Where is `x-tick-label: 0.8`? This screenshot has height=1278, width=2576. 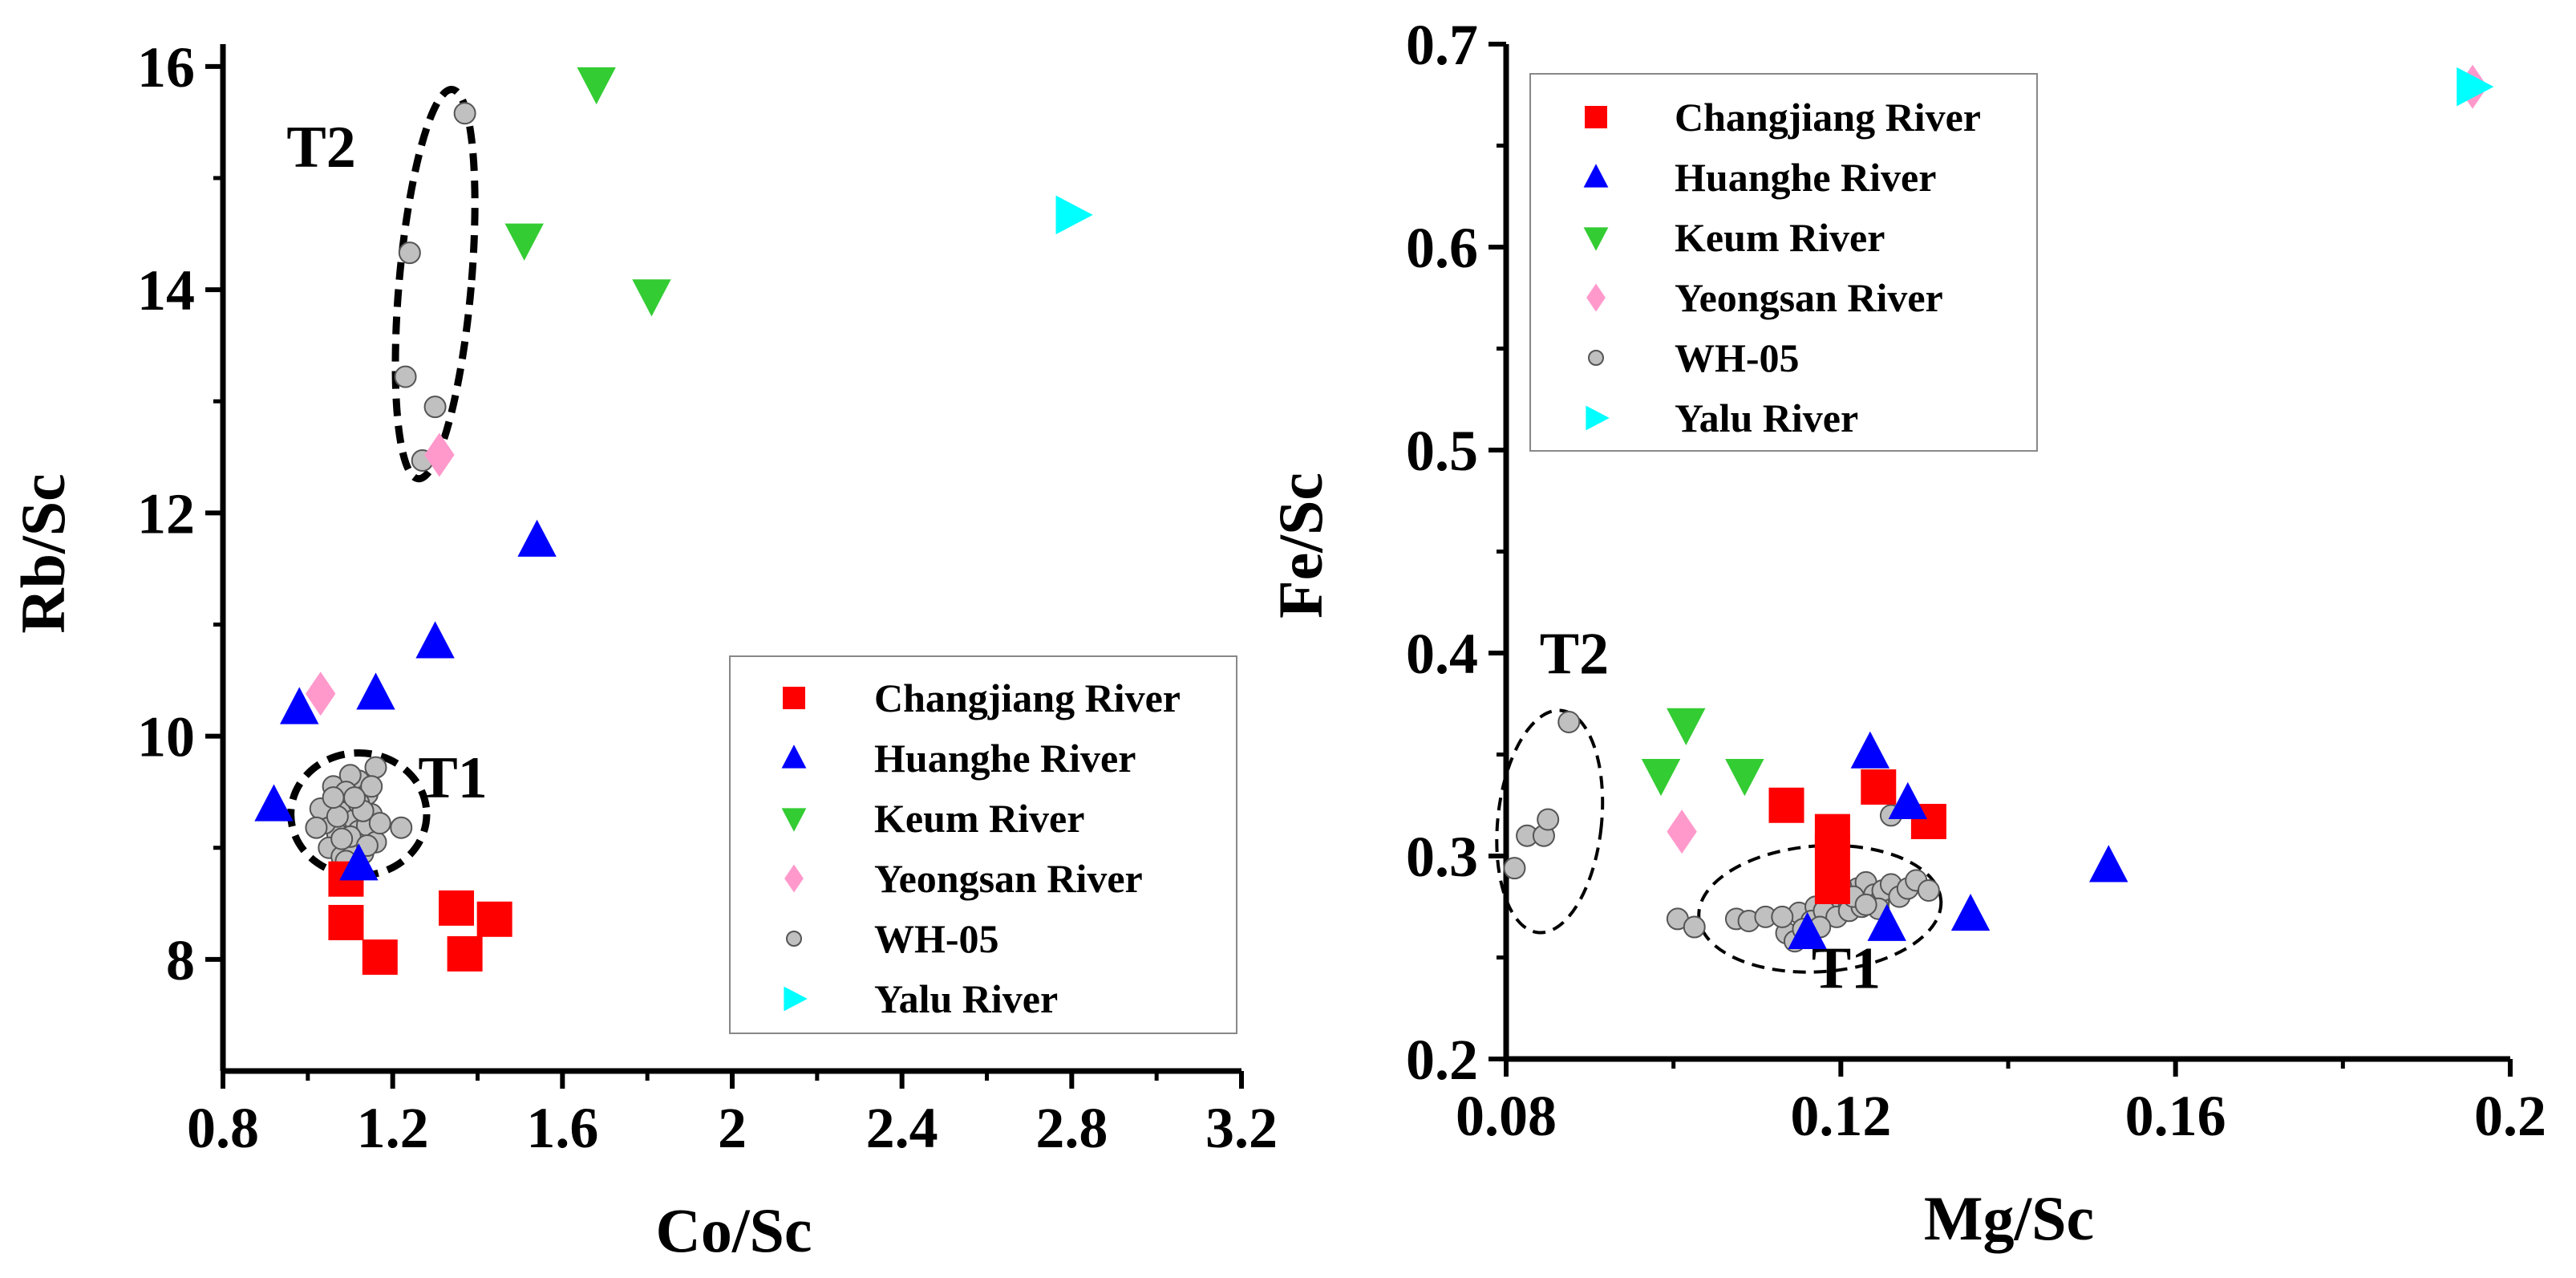 x-tick-label: 0.8 is located at coordinates (223, 1128).